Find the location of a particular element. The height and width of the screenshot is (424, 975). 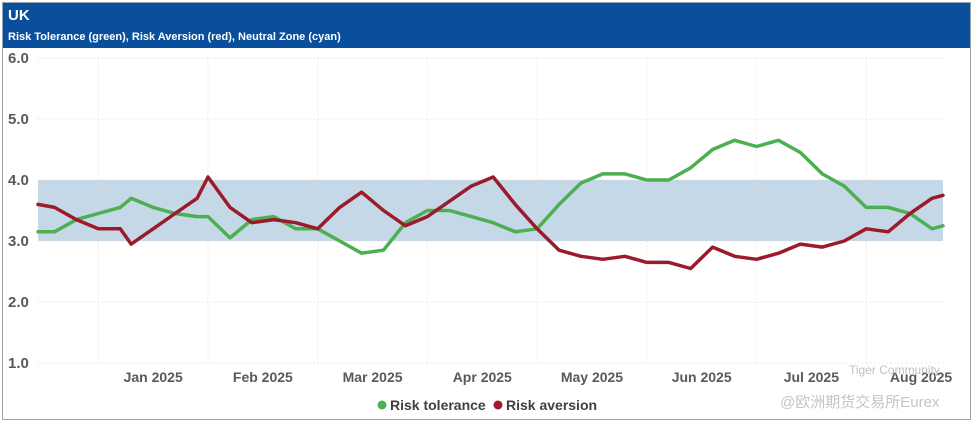

x-tick-label: Jan 2025 is located at coordinates (153, 377).